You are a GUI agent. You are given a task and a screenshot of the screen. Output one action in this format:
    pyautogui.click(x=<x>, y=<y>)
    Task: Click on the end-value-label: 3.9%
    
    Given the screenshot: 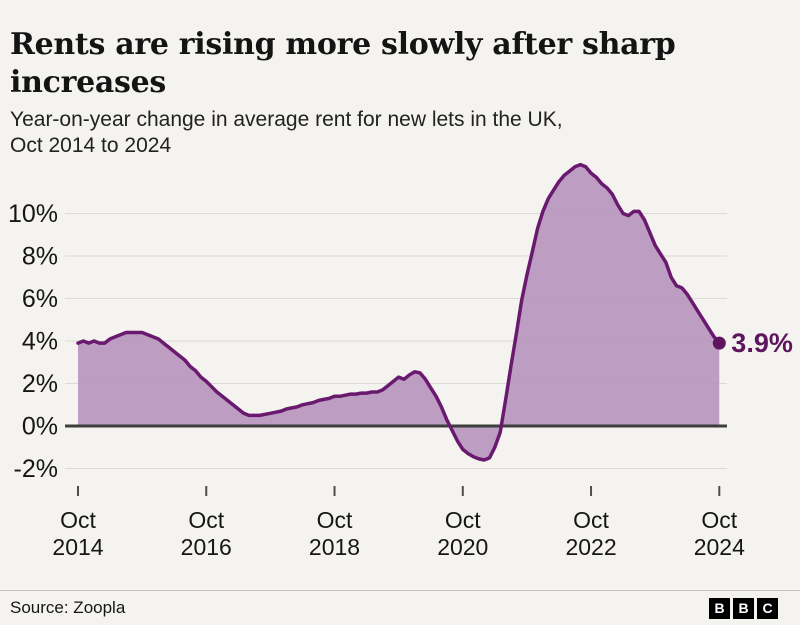 What is the action you would take?
    pyautogui.click(x=762, y=343)
    